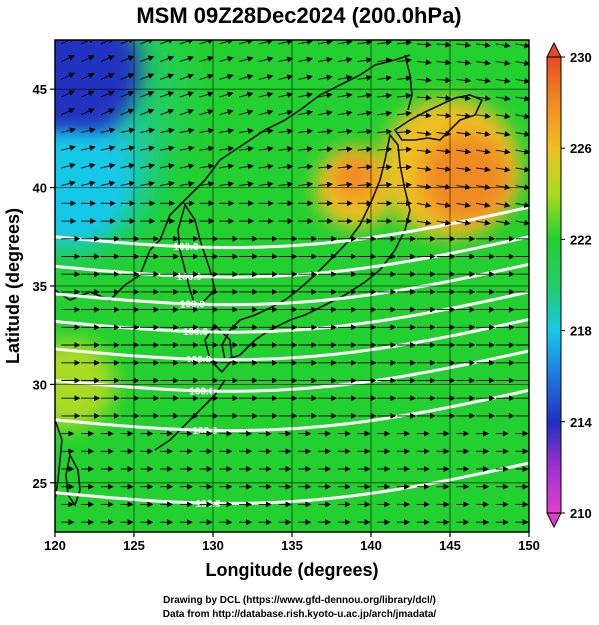 This screenshot has height=625, width=599. I want to click on colorbar-tick-label: 230, so click(581, 57).